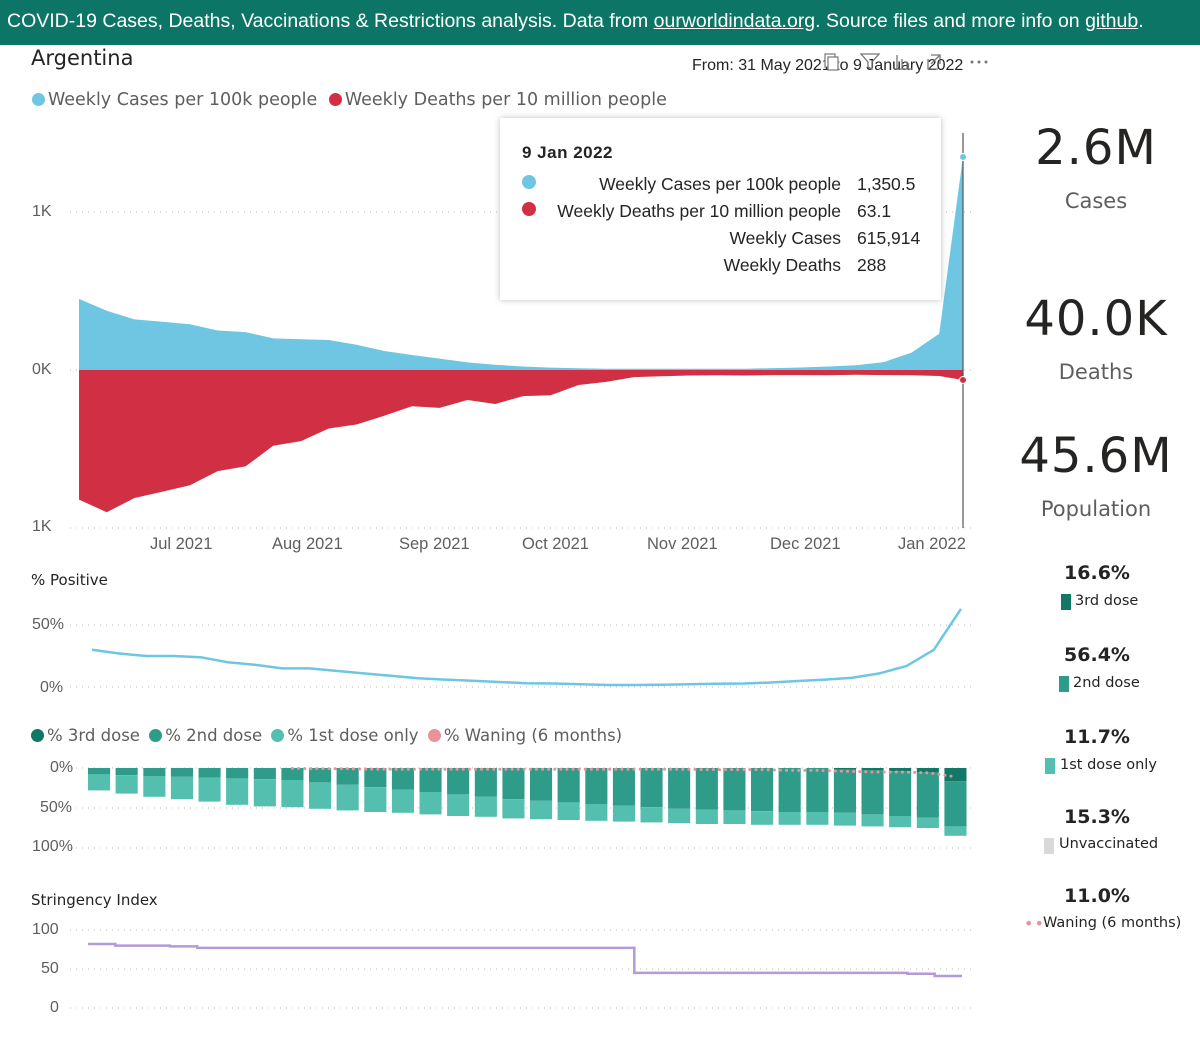  Describe the element at coordinates (42, 526) in the screenshot. I see `main-y-tick-bottom: 1K` at that location.